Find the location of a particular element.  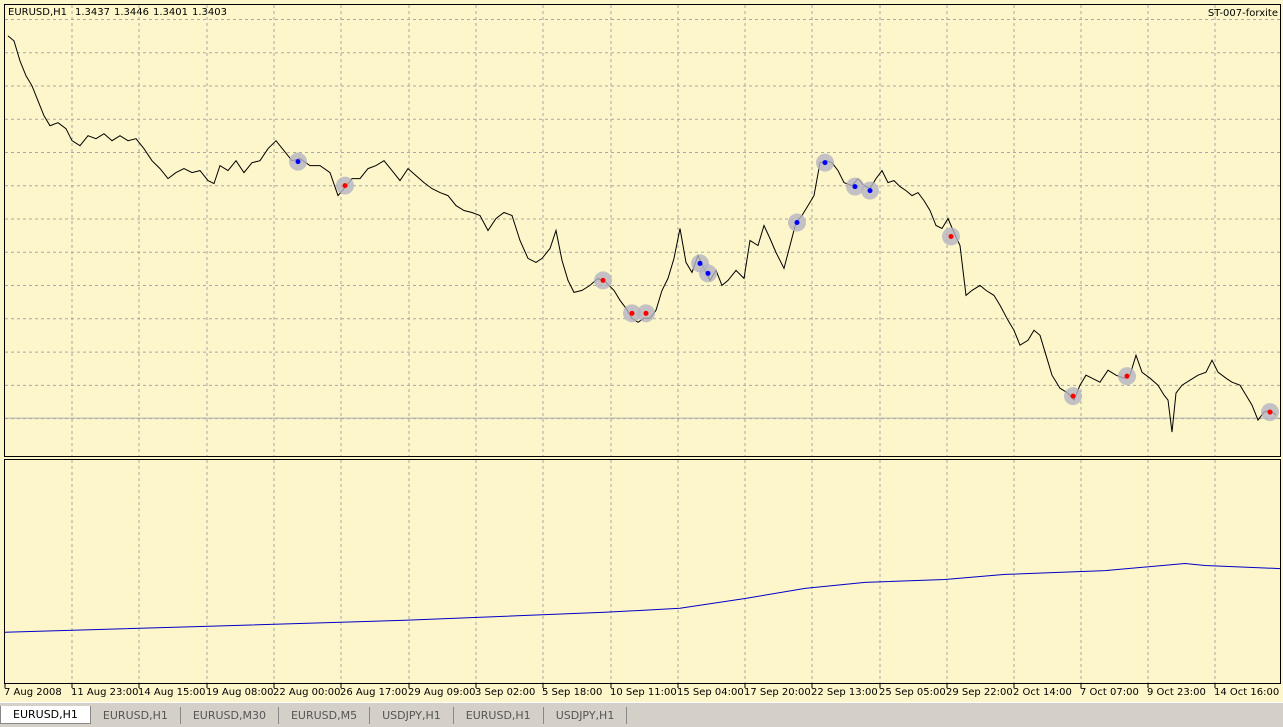

x-tick-label: 17 Sep 20:00 is located at coordinates (777, 692).